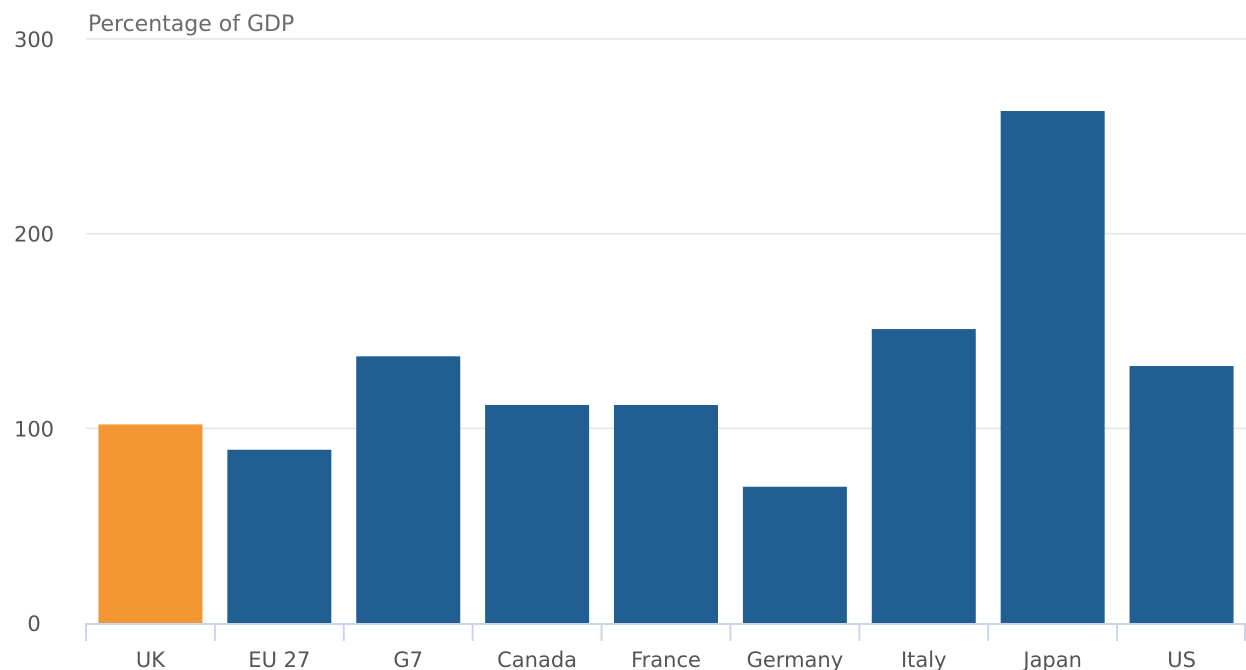 The height and width of the screenshot is (670, 1246). I want to click on x-tick-label: G7, so click(408, 659).